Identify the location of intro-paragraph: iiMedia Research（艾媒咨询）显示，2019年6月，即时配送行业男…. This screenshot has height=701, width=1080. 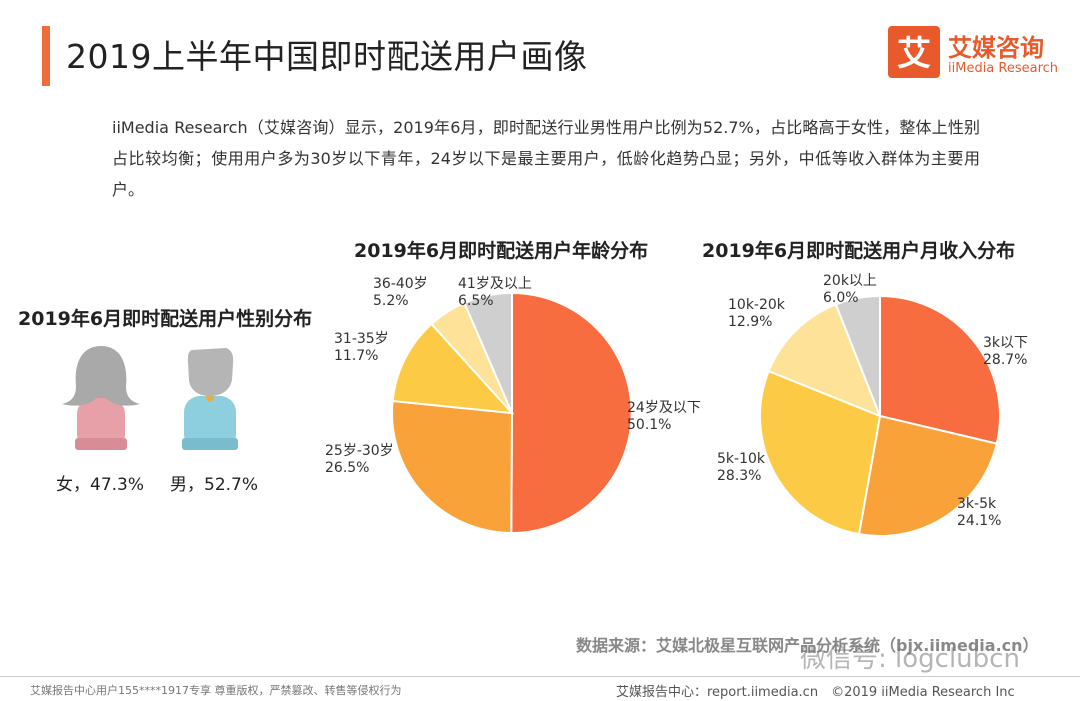
(546, 158).